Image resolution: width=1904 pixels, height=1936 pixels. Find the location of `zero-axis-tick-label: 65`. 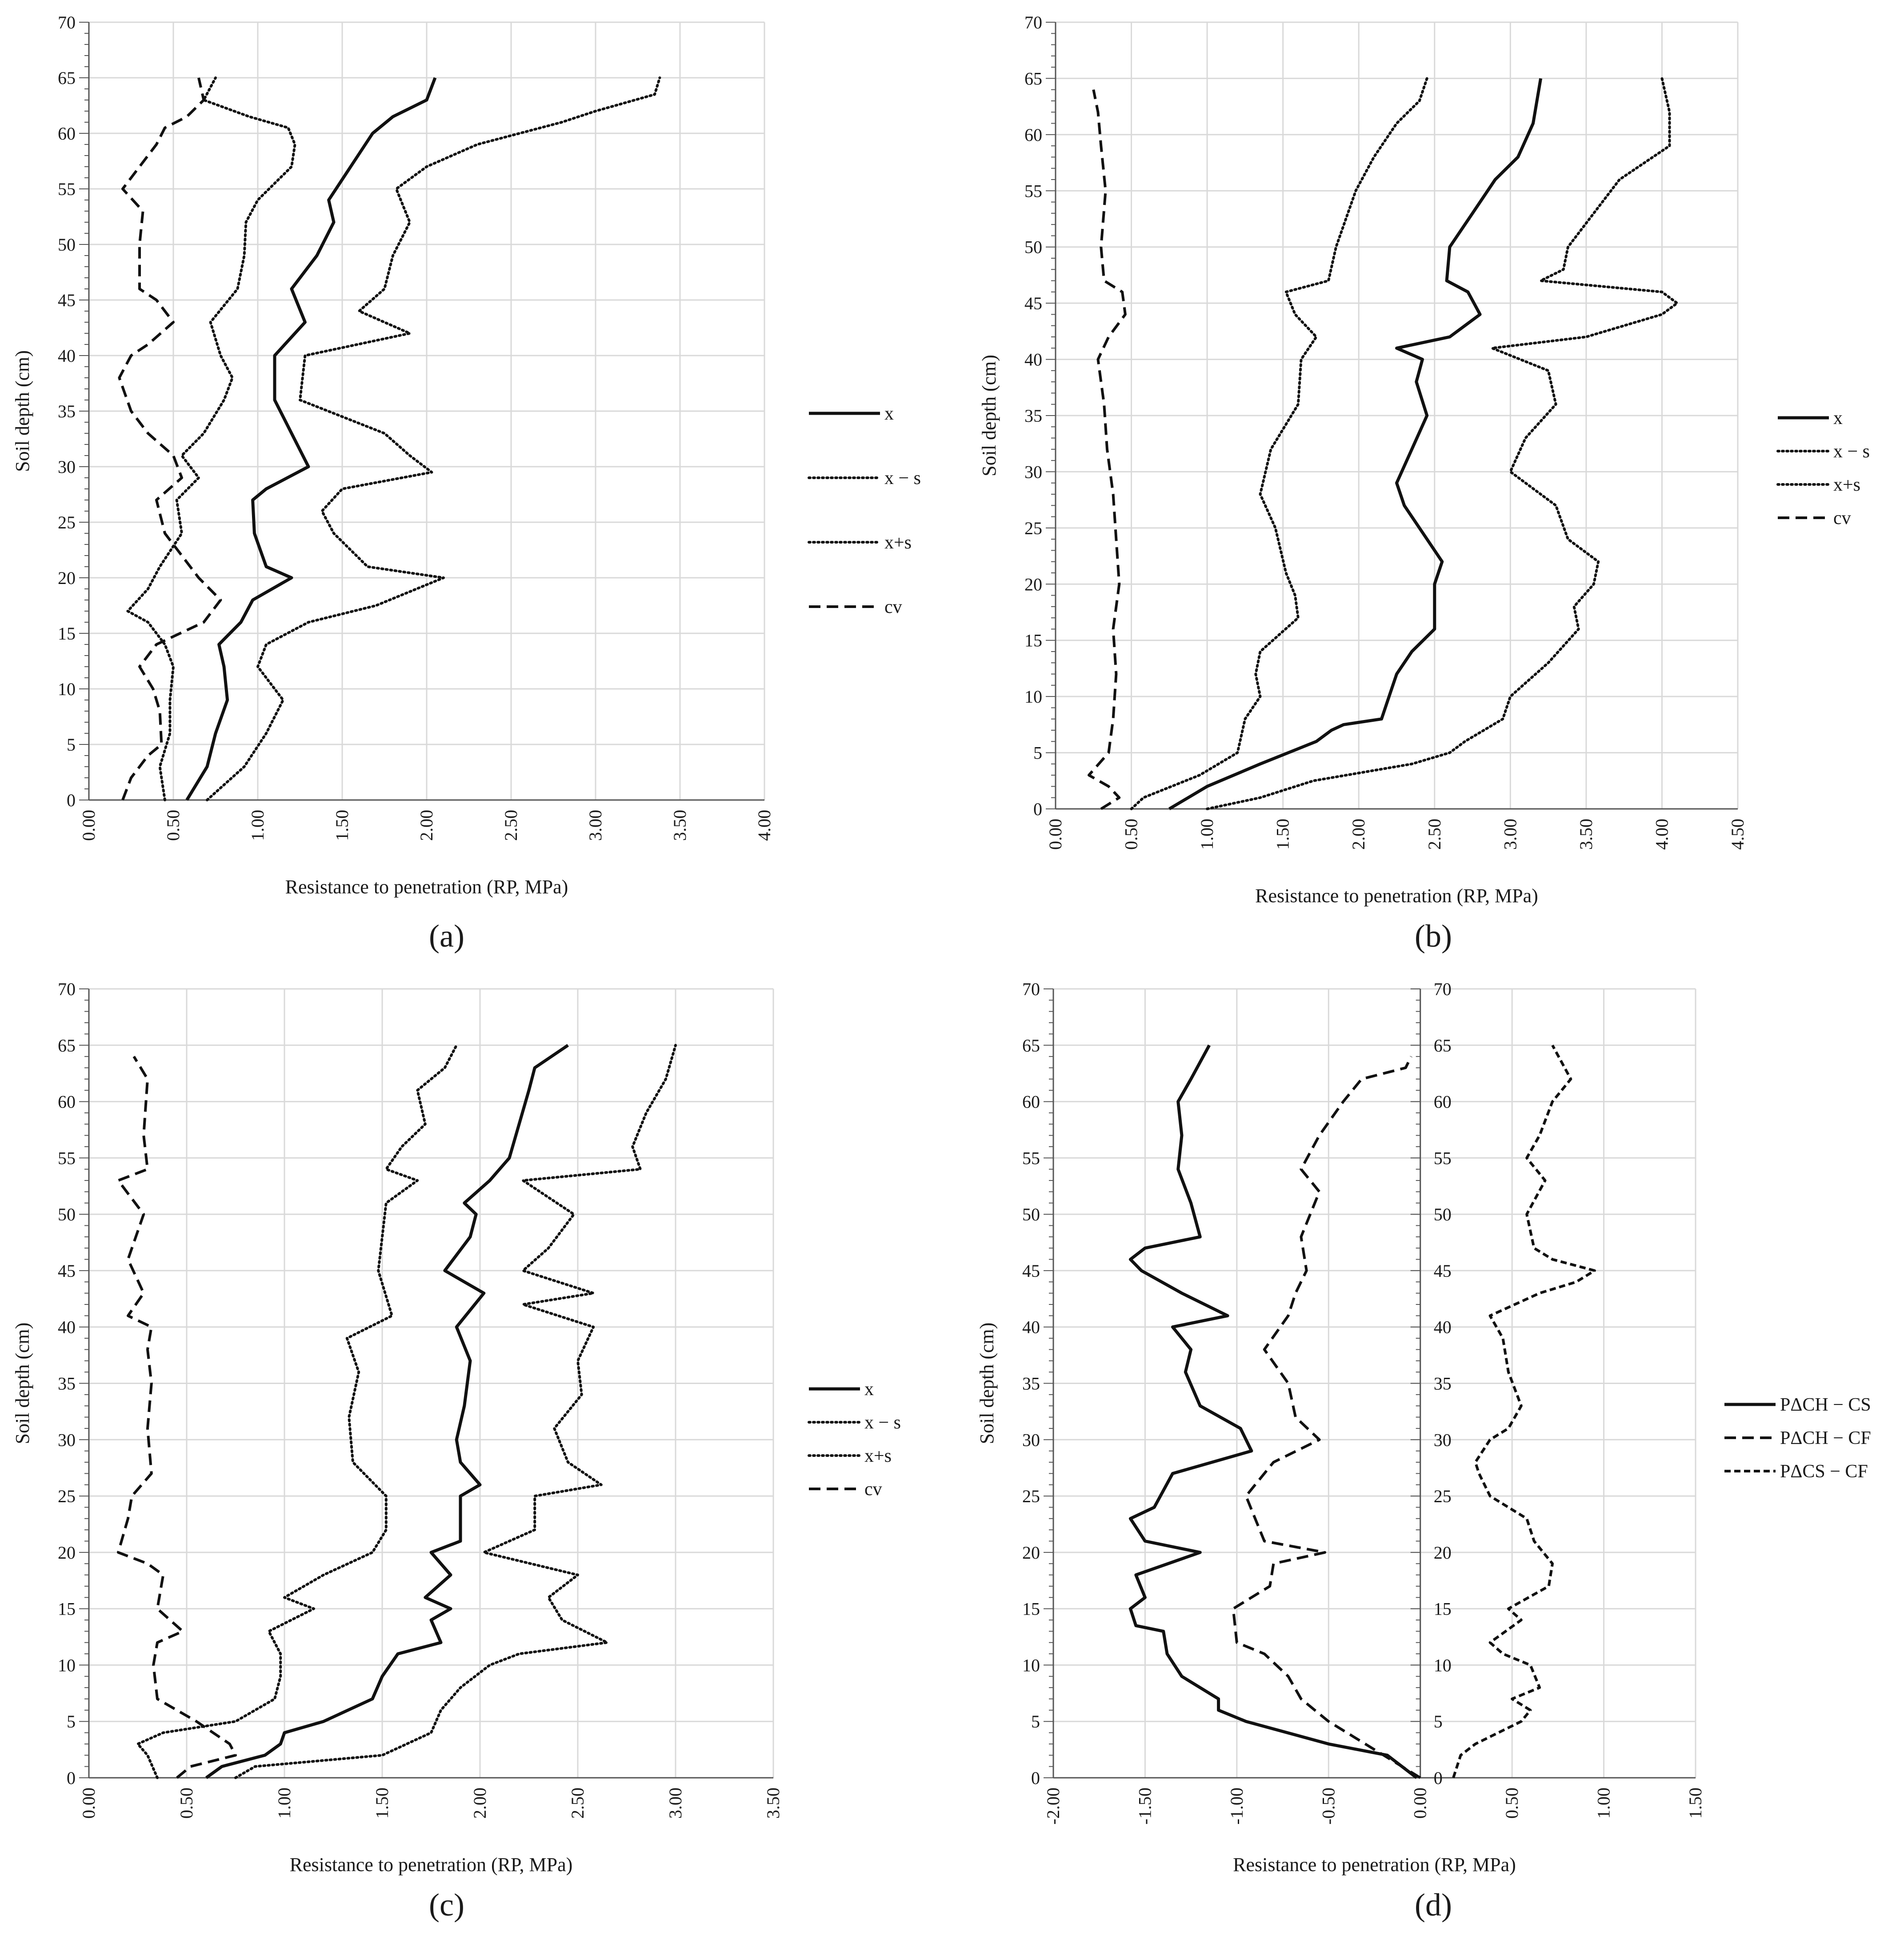

zero-axis-tick-label: 65 is located at coordinates (1443, 1046).